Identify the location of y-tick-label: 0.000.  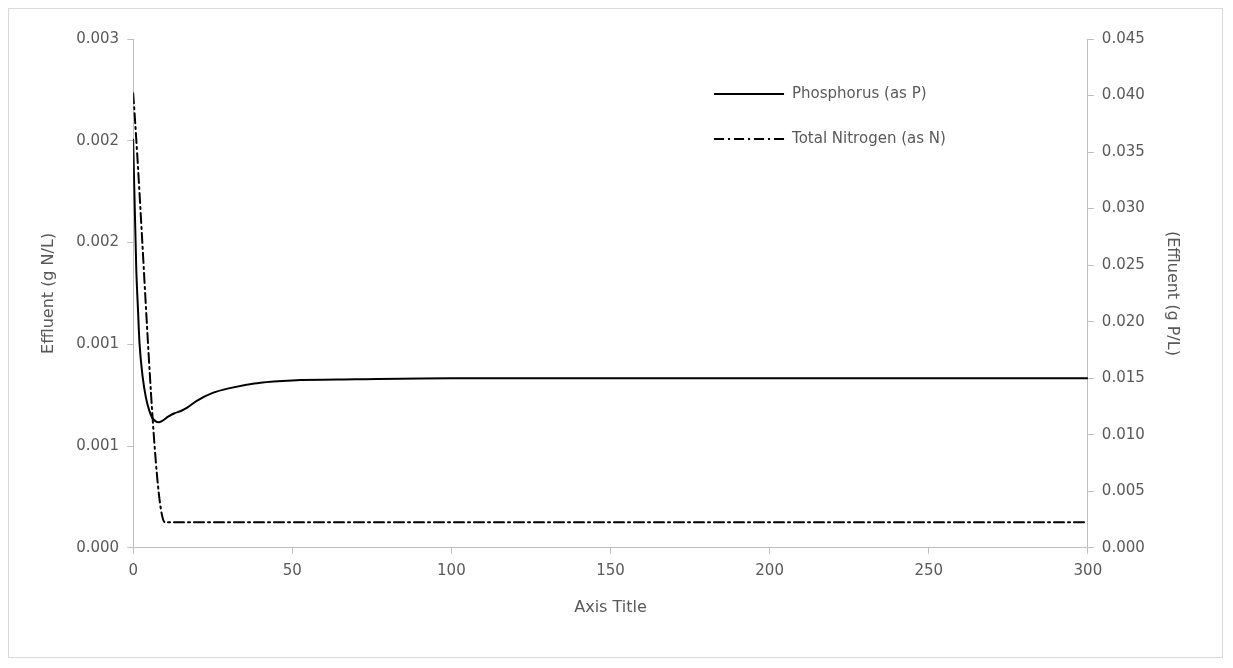
(98, 546).